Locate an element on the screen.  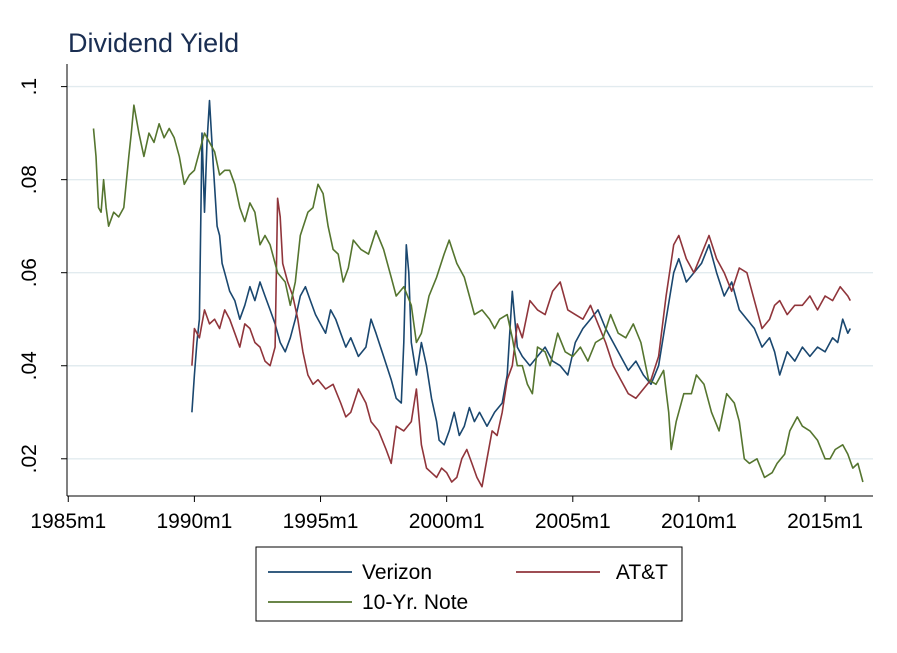
y-tick-label: .06 is located at coordinates (29, 272).